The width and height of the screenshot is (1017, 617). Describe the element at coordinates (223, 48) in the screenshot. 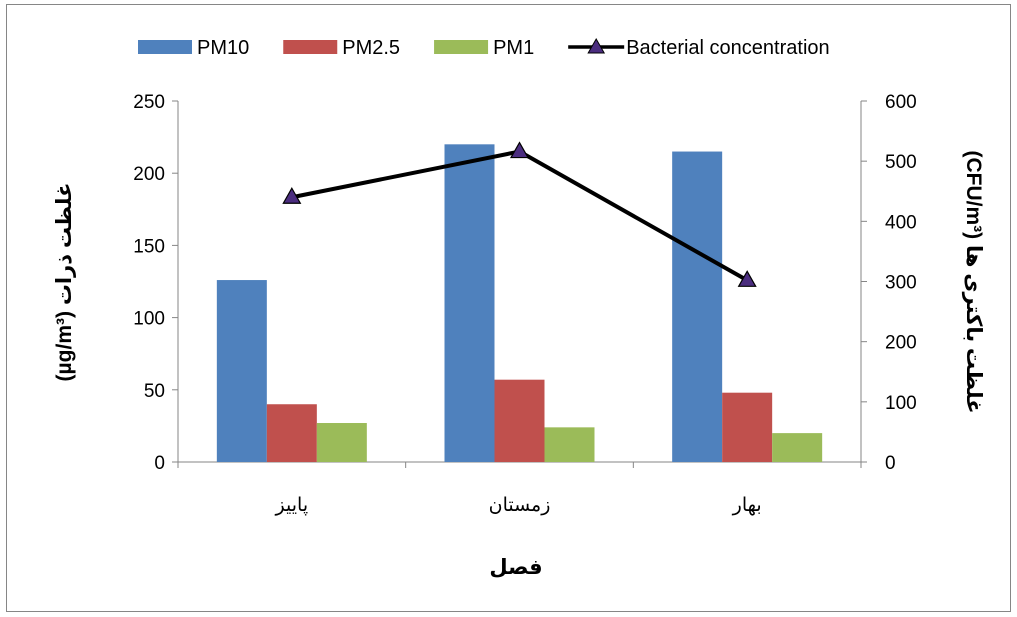

I see `legend-label-pm10: PM10` at that location.